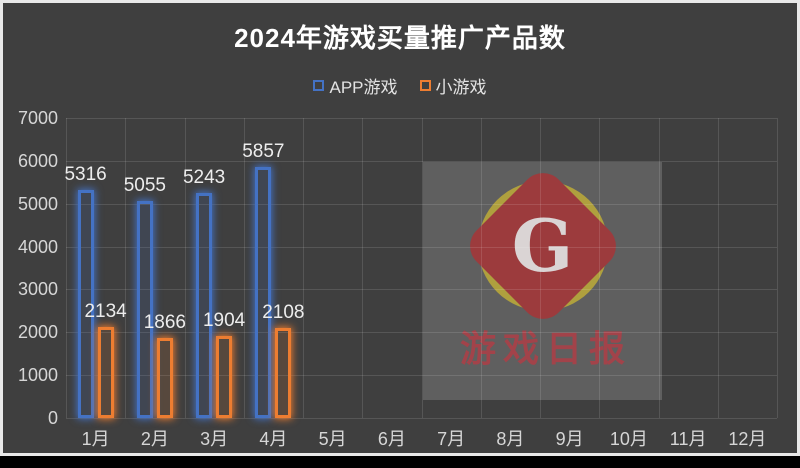 The image size is (800, 468). Describe the element at coordinates (145, 186) in the screenshot. I see `value-label-series0-month2: 5055` at that location.